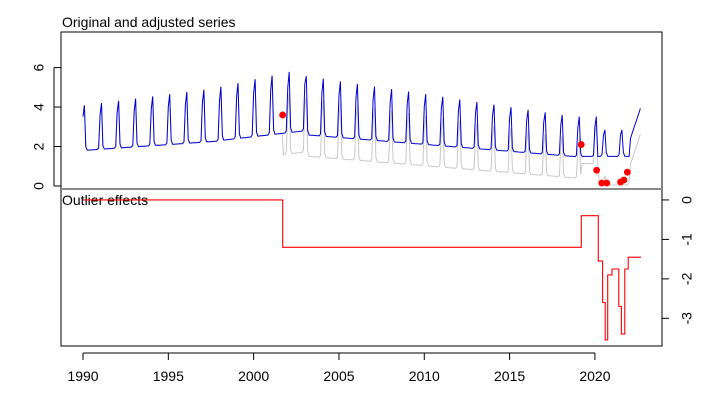 Image resolution: width=717 pixels, height=406 pixels. What do you see at coordinates (687, 318) in the screenshot?
I see `y-tick-label-bottom: -3` at bounding box center [687, 318].